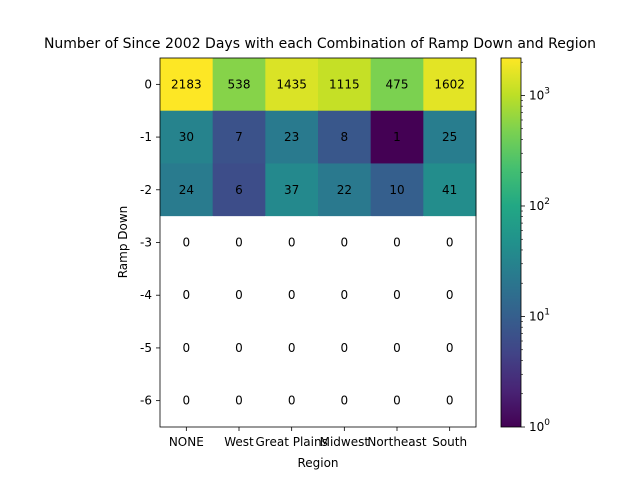 This screenshot has width=640, height=480. I want to click on cell-value-label: 538, so click(239, 84).